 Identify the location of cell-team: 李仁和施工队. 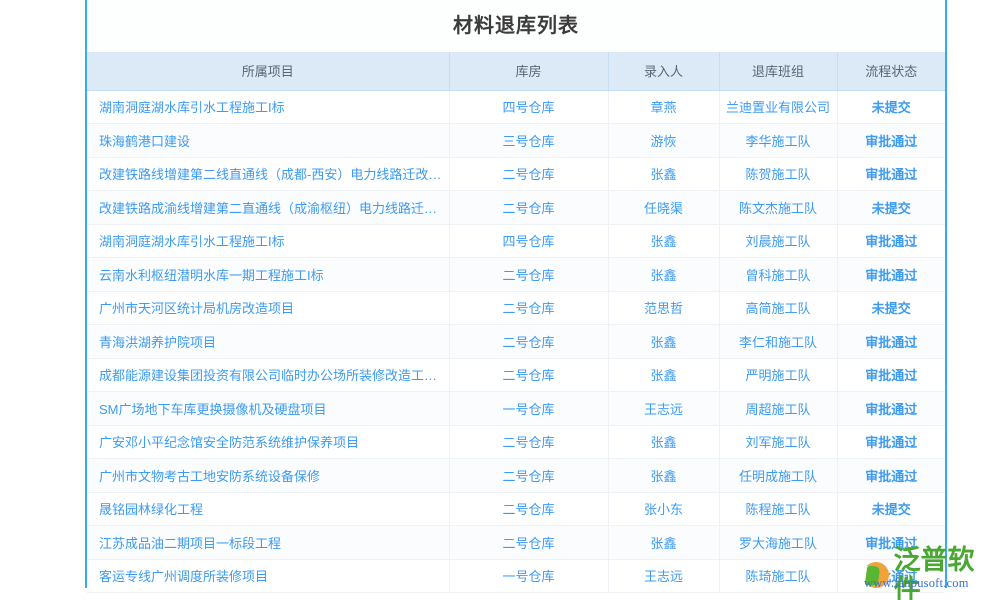
(778, 341).